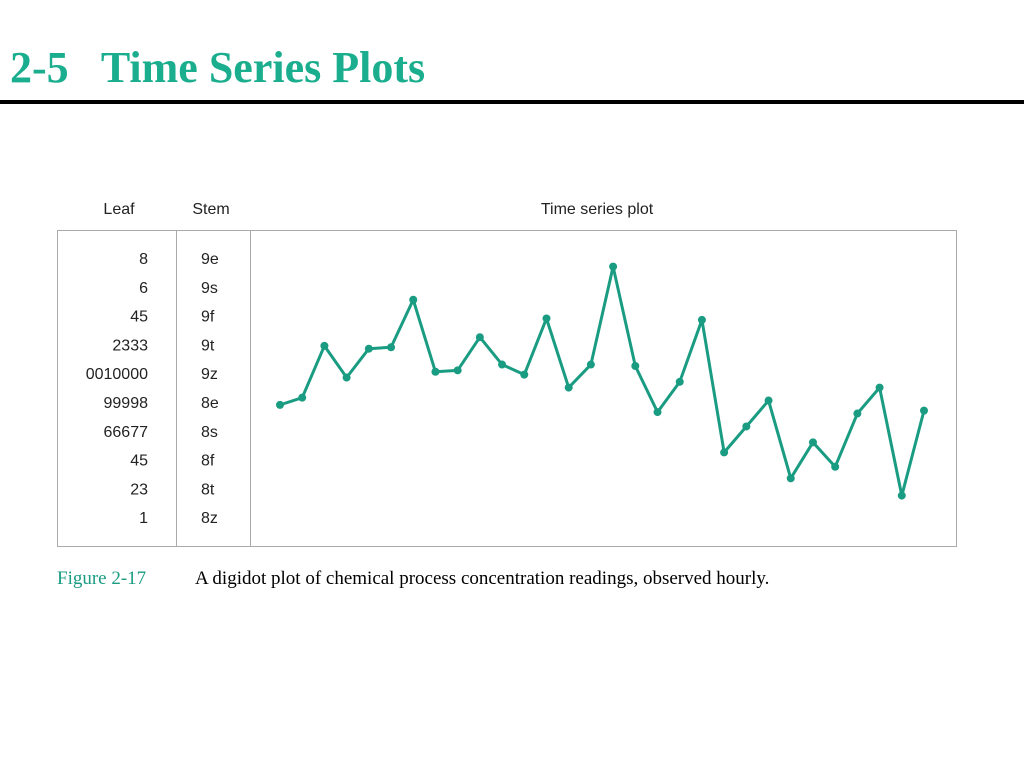 The image size is (1024, 768). I want to click on leaf: 23, so click(139, 489).